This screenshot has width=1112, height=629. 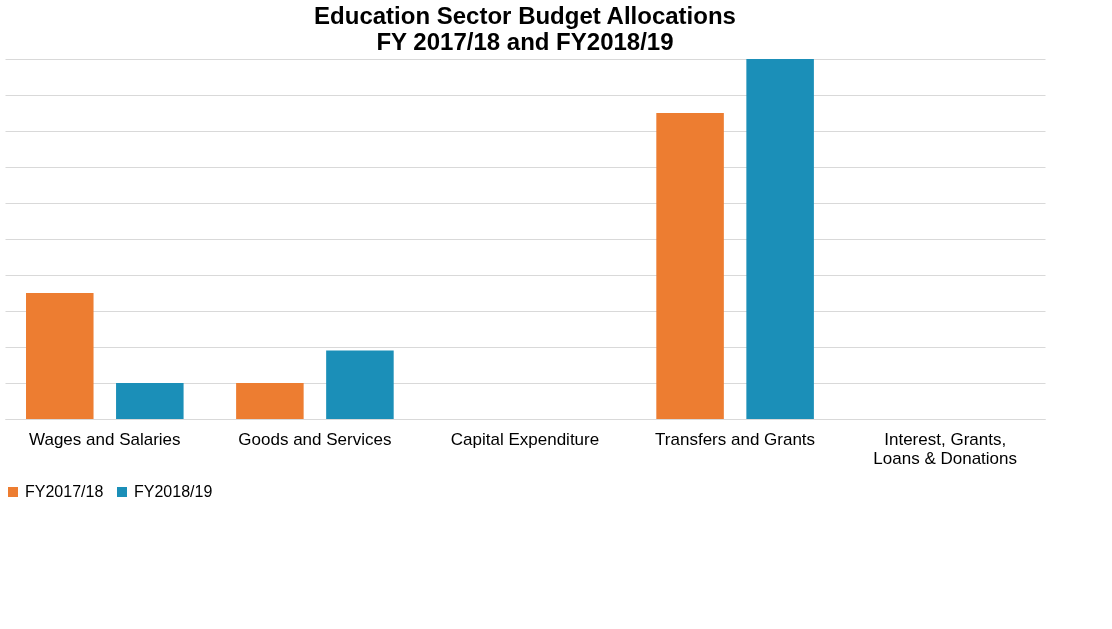 I want to click on x-tick-label: Goods and Services, so click(x=315, y=439).